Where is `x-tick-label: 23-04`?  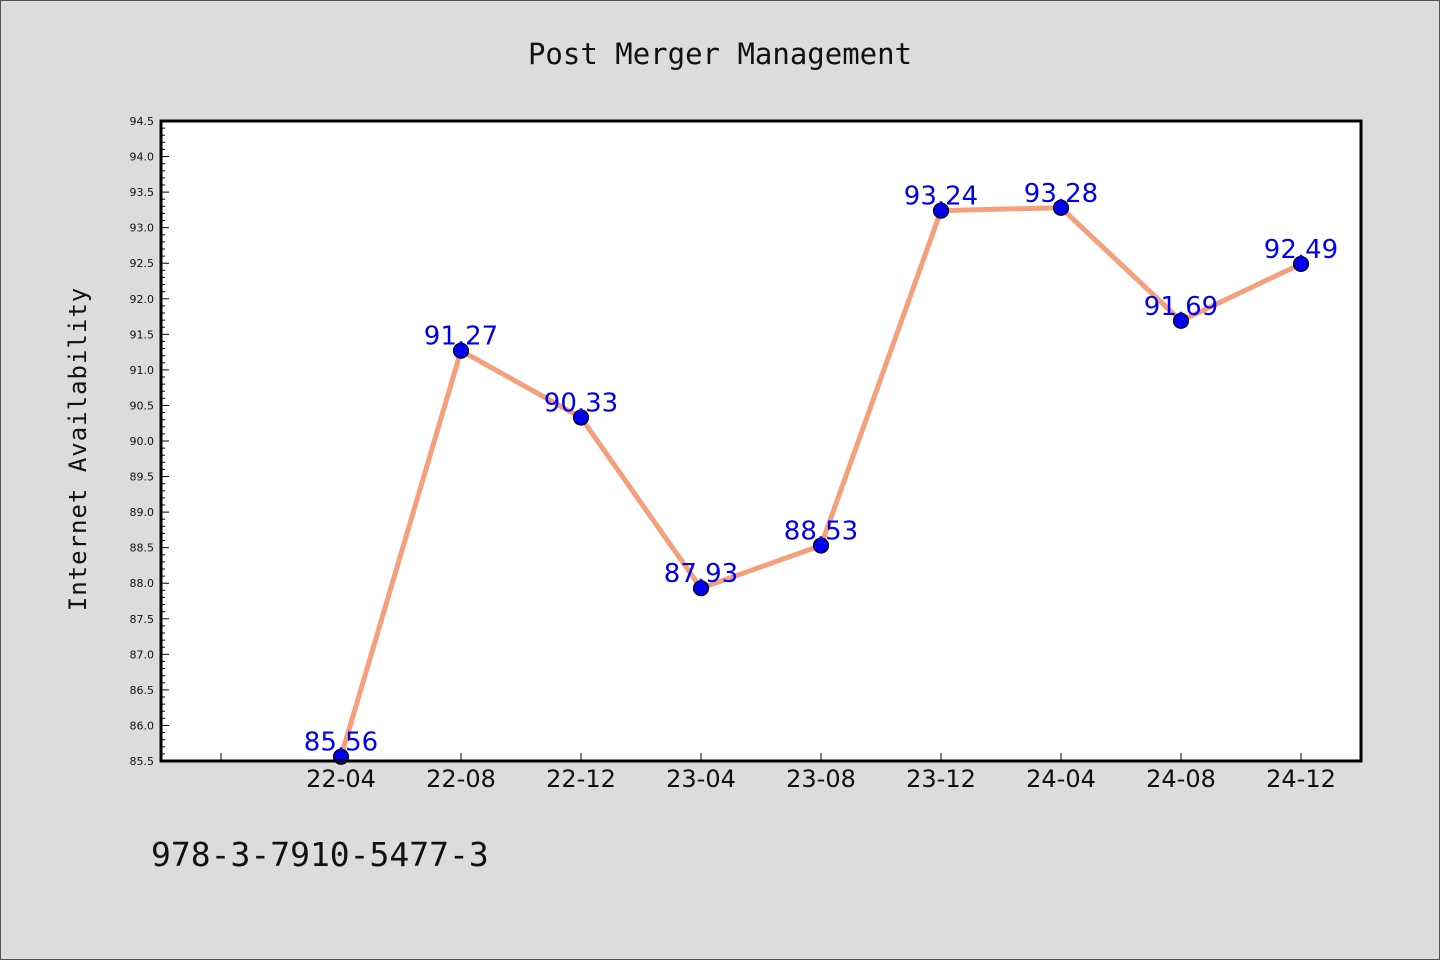
x-tick-label: 23-04 is located at coordinates (701, 779).